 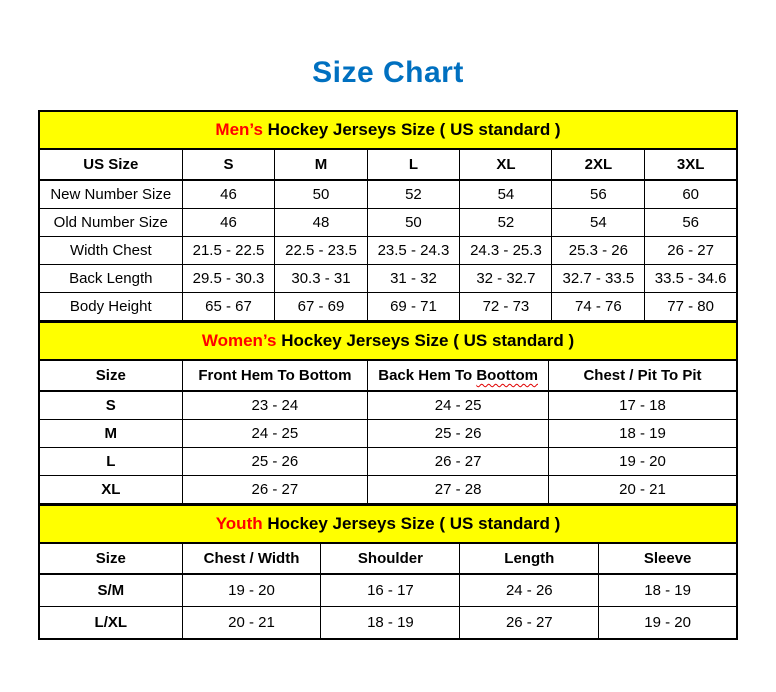 I want to click on row-label-cell: Width Chest, so click(x=110, y=250).